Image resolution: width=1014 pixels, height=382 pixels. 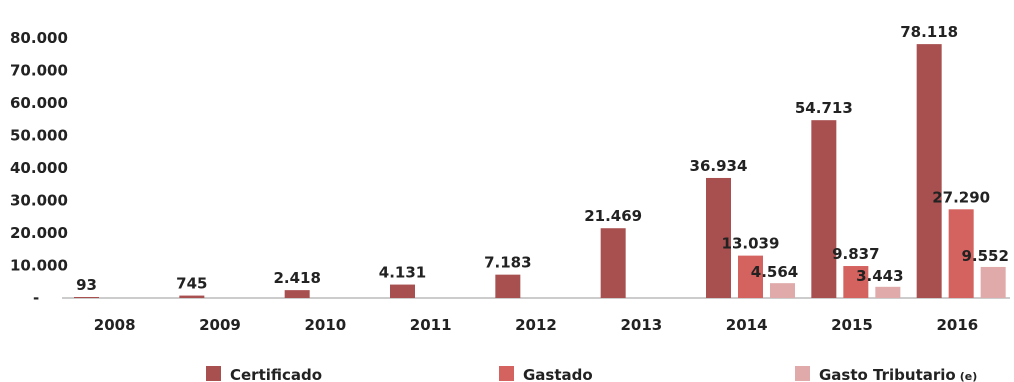 I want to click on x-tick-label: 2008, so click(x=115, y=325).